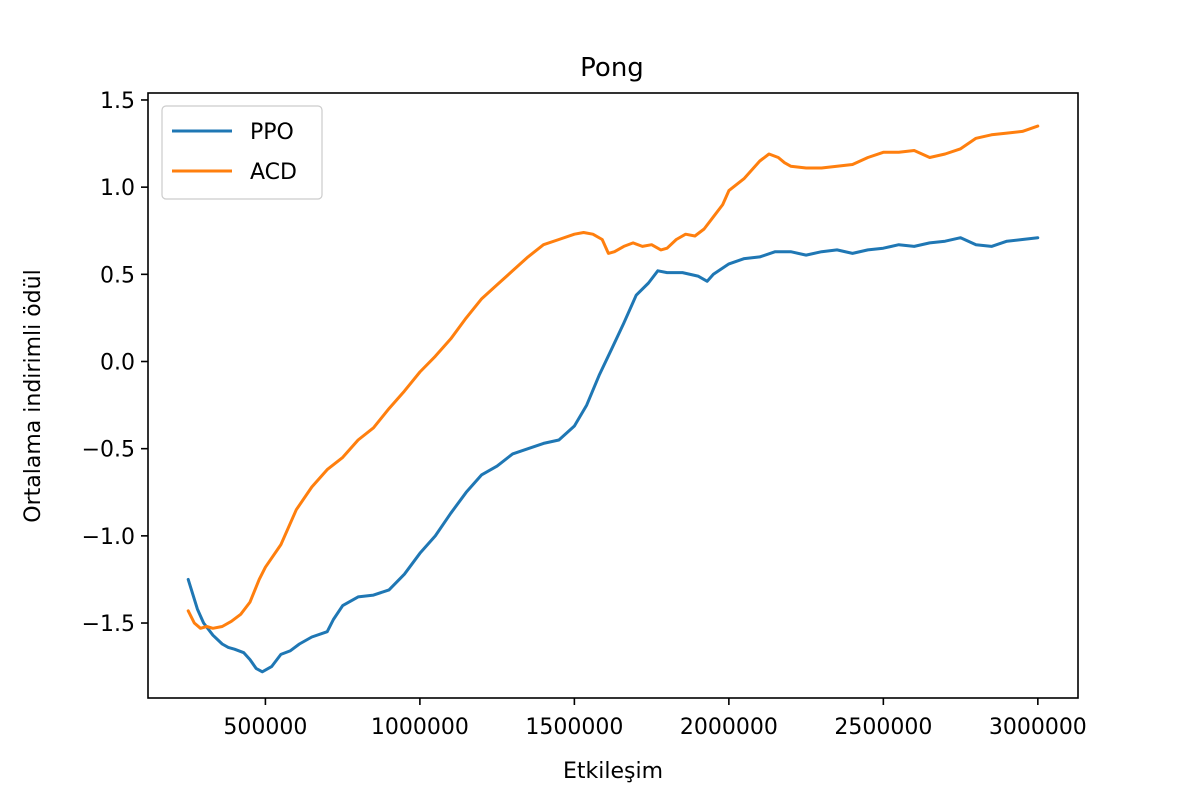 The image size is (1196, 796). I want to click on y-tick-label: 1.5, so click(117, 101).